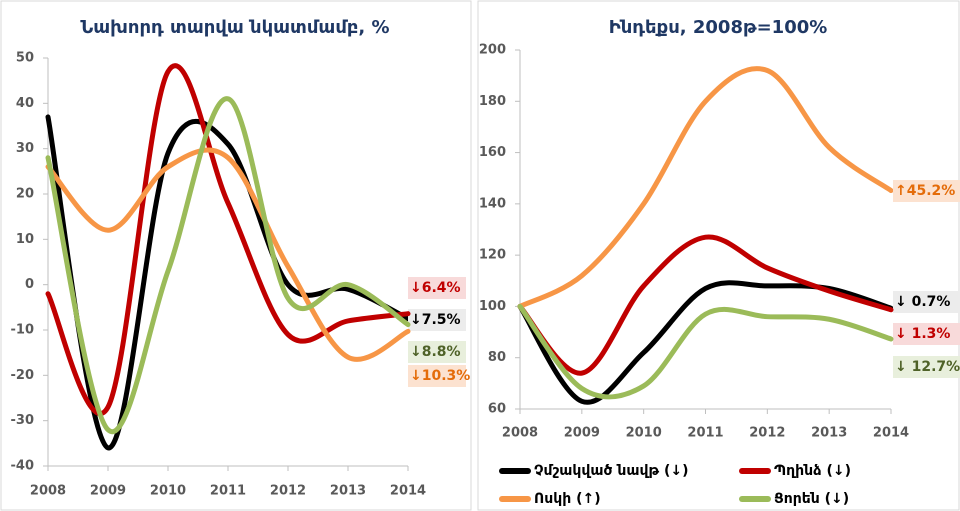 Image resolution: width=960 pixels, height=511 pixels. What do you see at coordinates (492, 306) in the screenshot?
I see `y-tick-label: 100` at bounding box center [492, 306].